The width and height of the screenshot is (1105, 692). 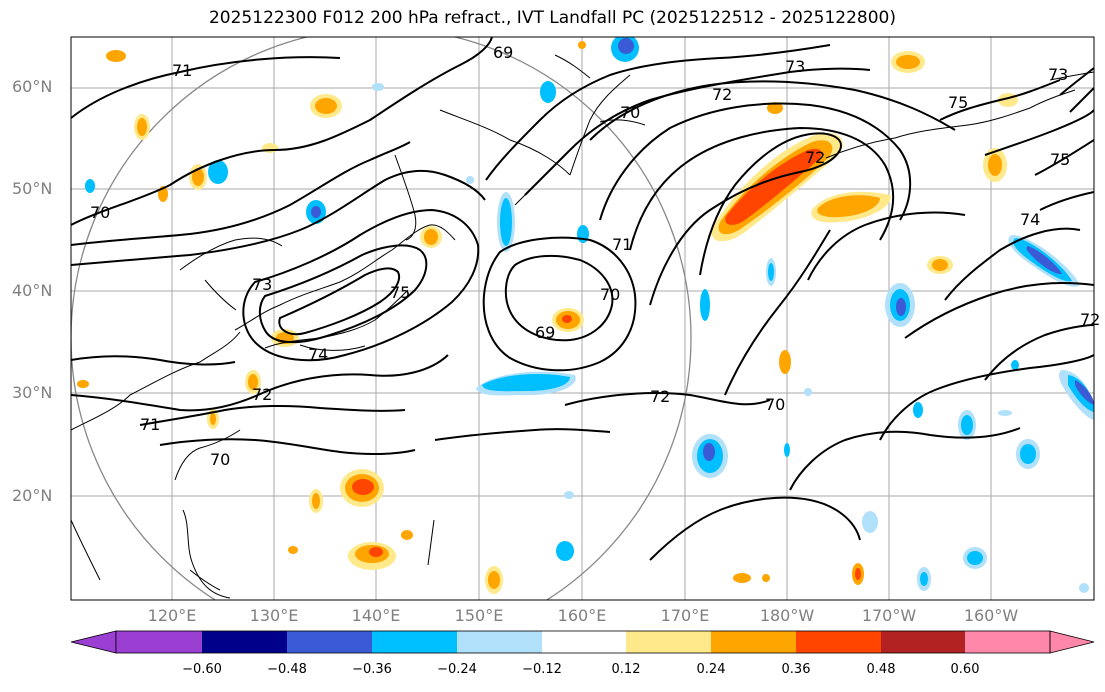 I want to click on contour-label-74-east: 74, so click(x=1030, y=219).